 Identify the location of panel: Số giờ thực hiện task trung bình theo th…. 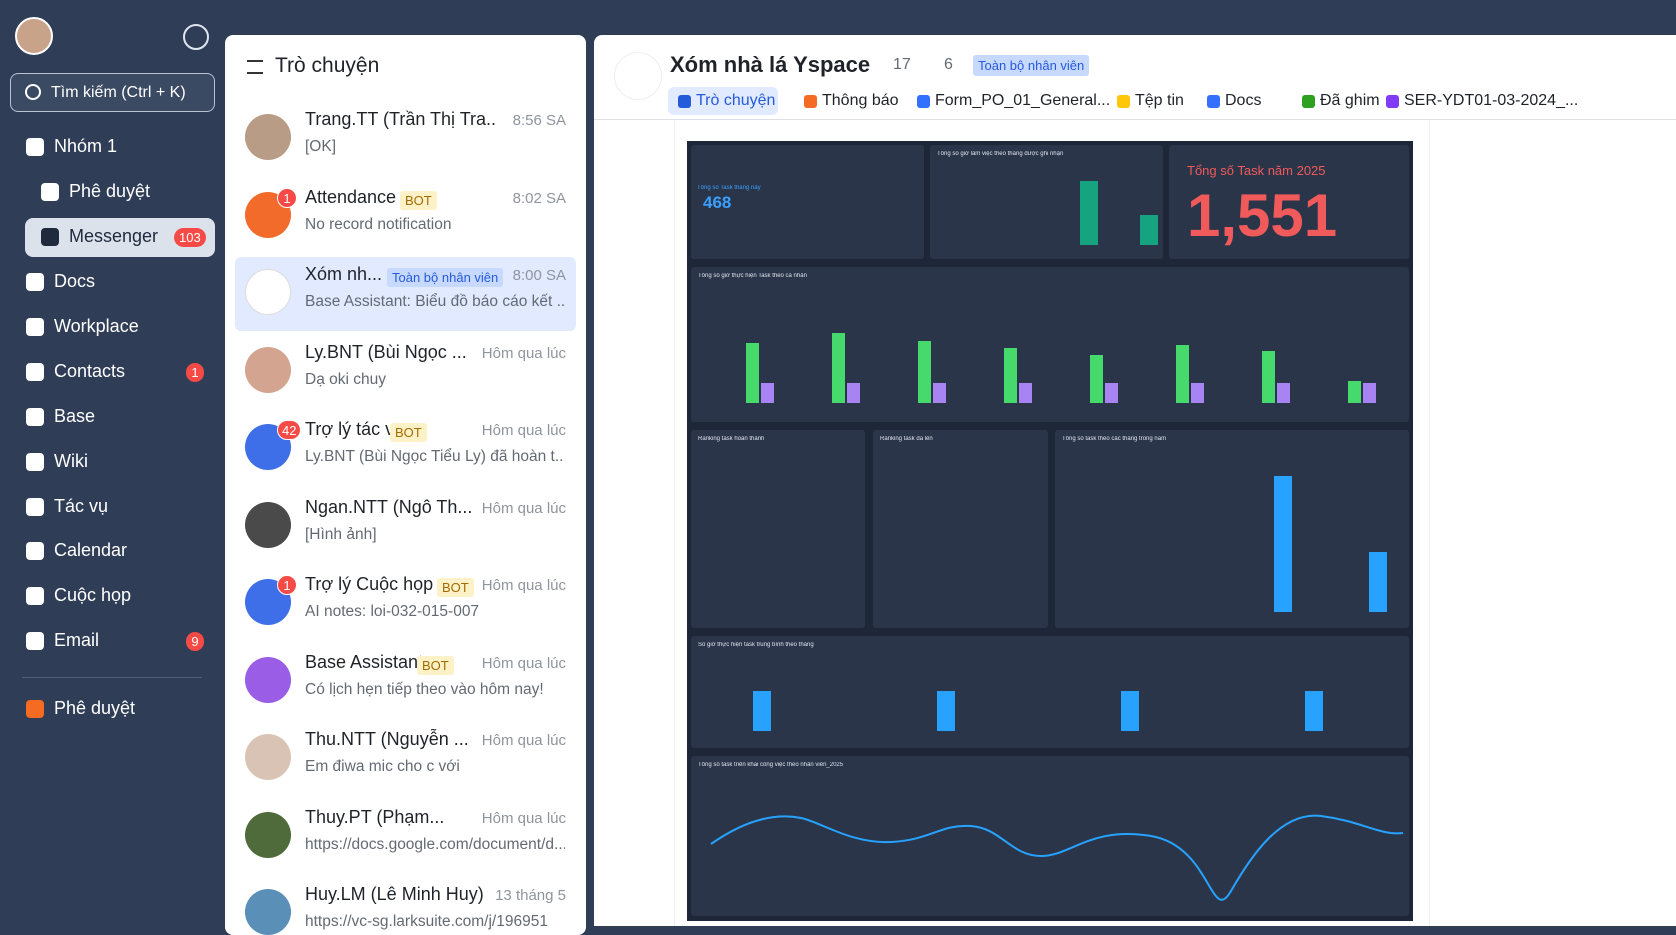
(1050, 692).